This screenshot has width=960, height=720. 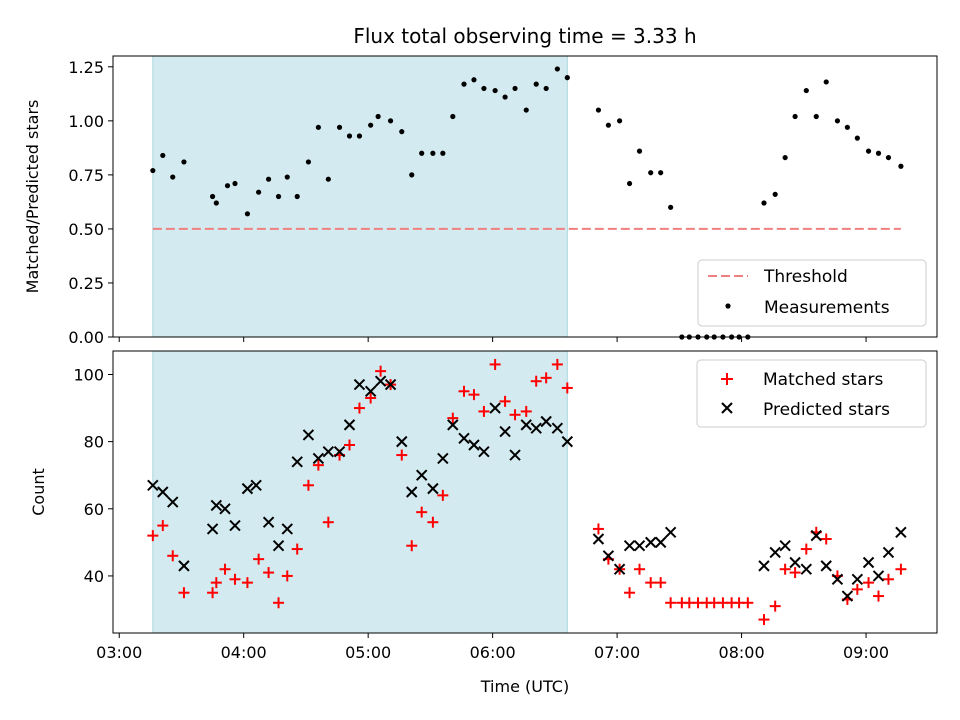 What do you see at coordinates (524, 36) in the screenshot?
I see `chart-title: Flux total observing time = 3.33 h` at bounding box center [524, 36].